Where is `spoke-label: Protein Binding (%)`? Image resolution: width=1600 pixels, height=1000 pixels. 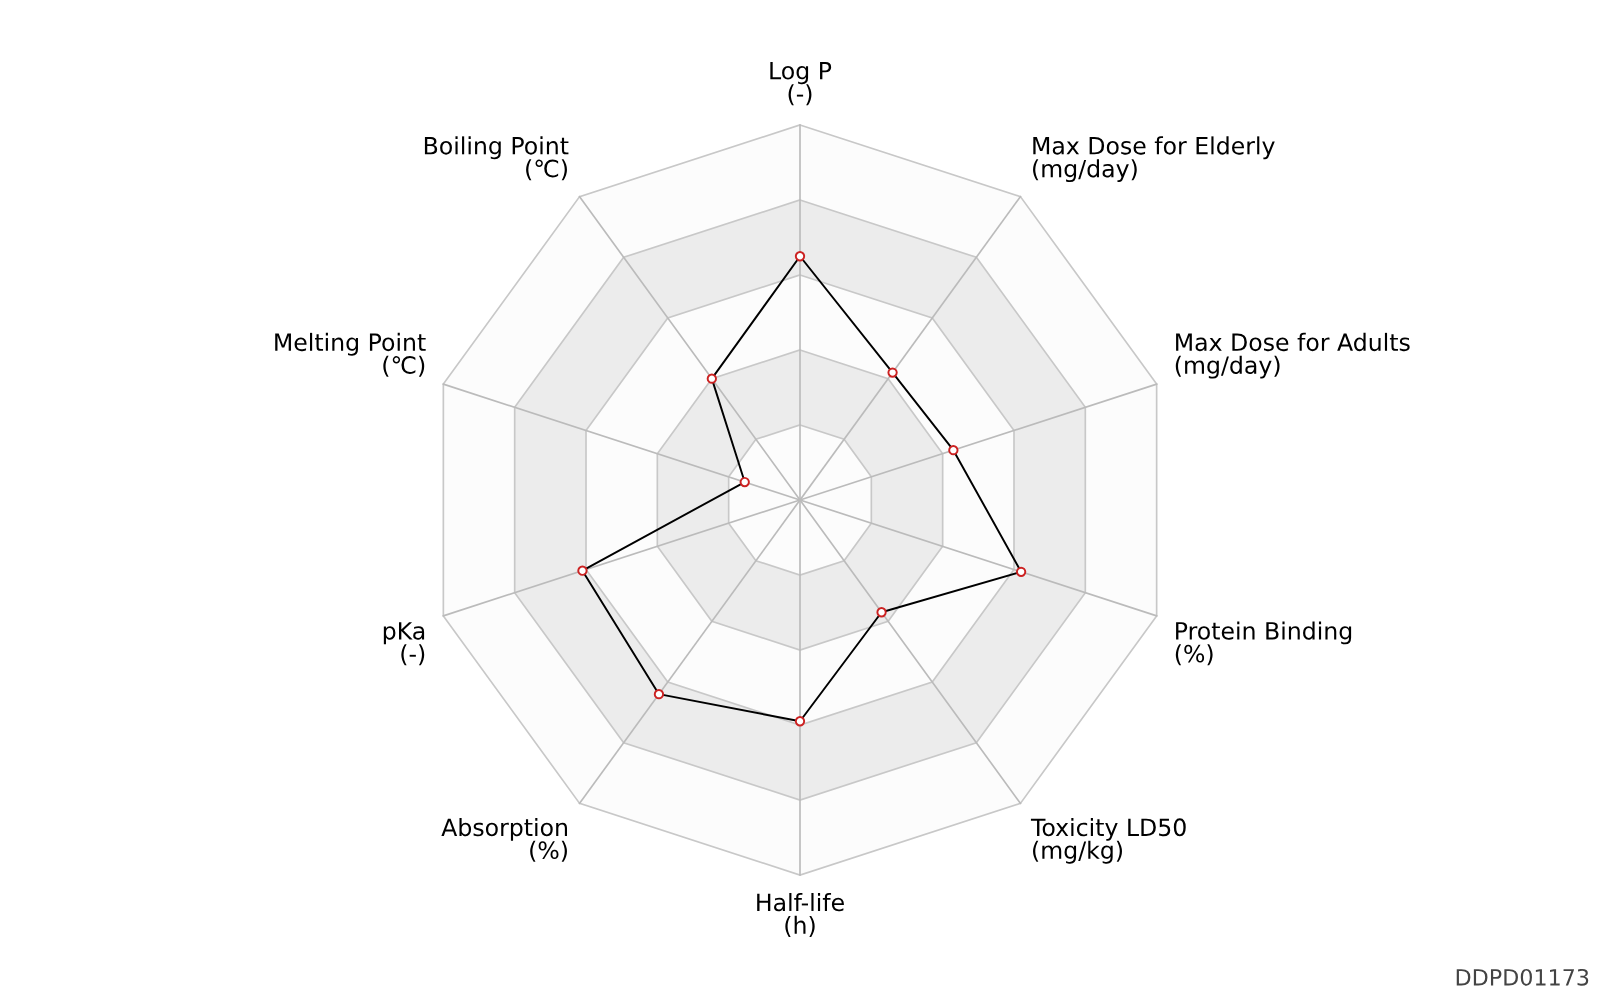
spoke-label: Protein Binding (%) is located at coordinates (1263, 643).